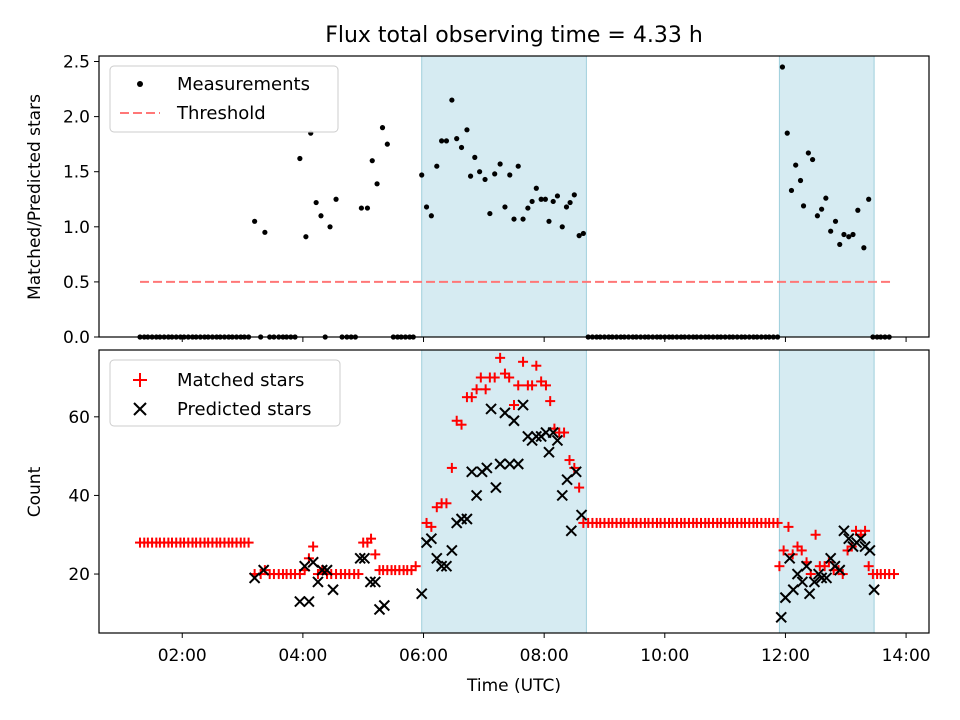 The image size is (960, 720). Describe the element at coordinates (182, 656) in the screenshot. I see `x-tick-label: 02:00` at that location.